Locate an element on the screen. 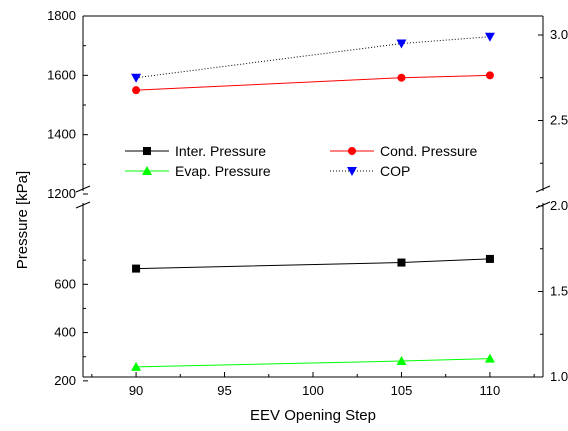 Image resolution: width=568 pixels, height=431 pixels. x-tick-label: 90 is located at coordinates (136, 390).